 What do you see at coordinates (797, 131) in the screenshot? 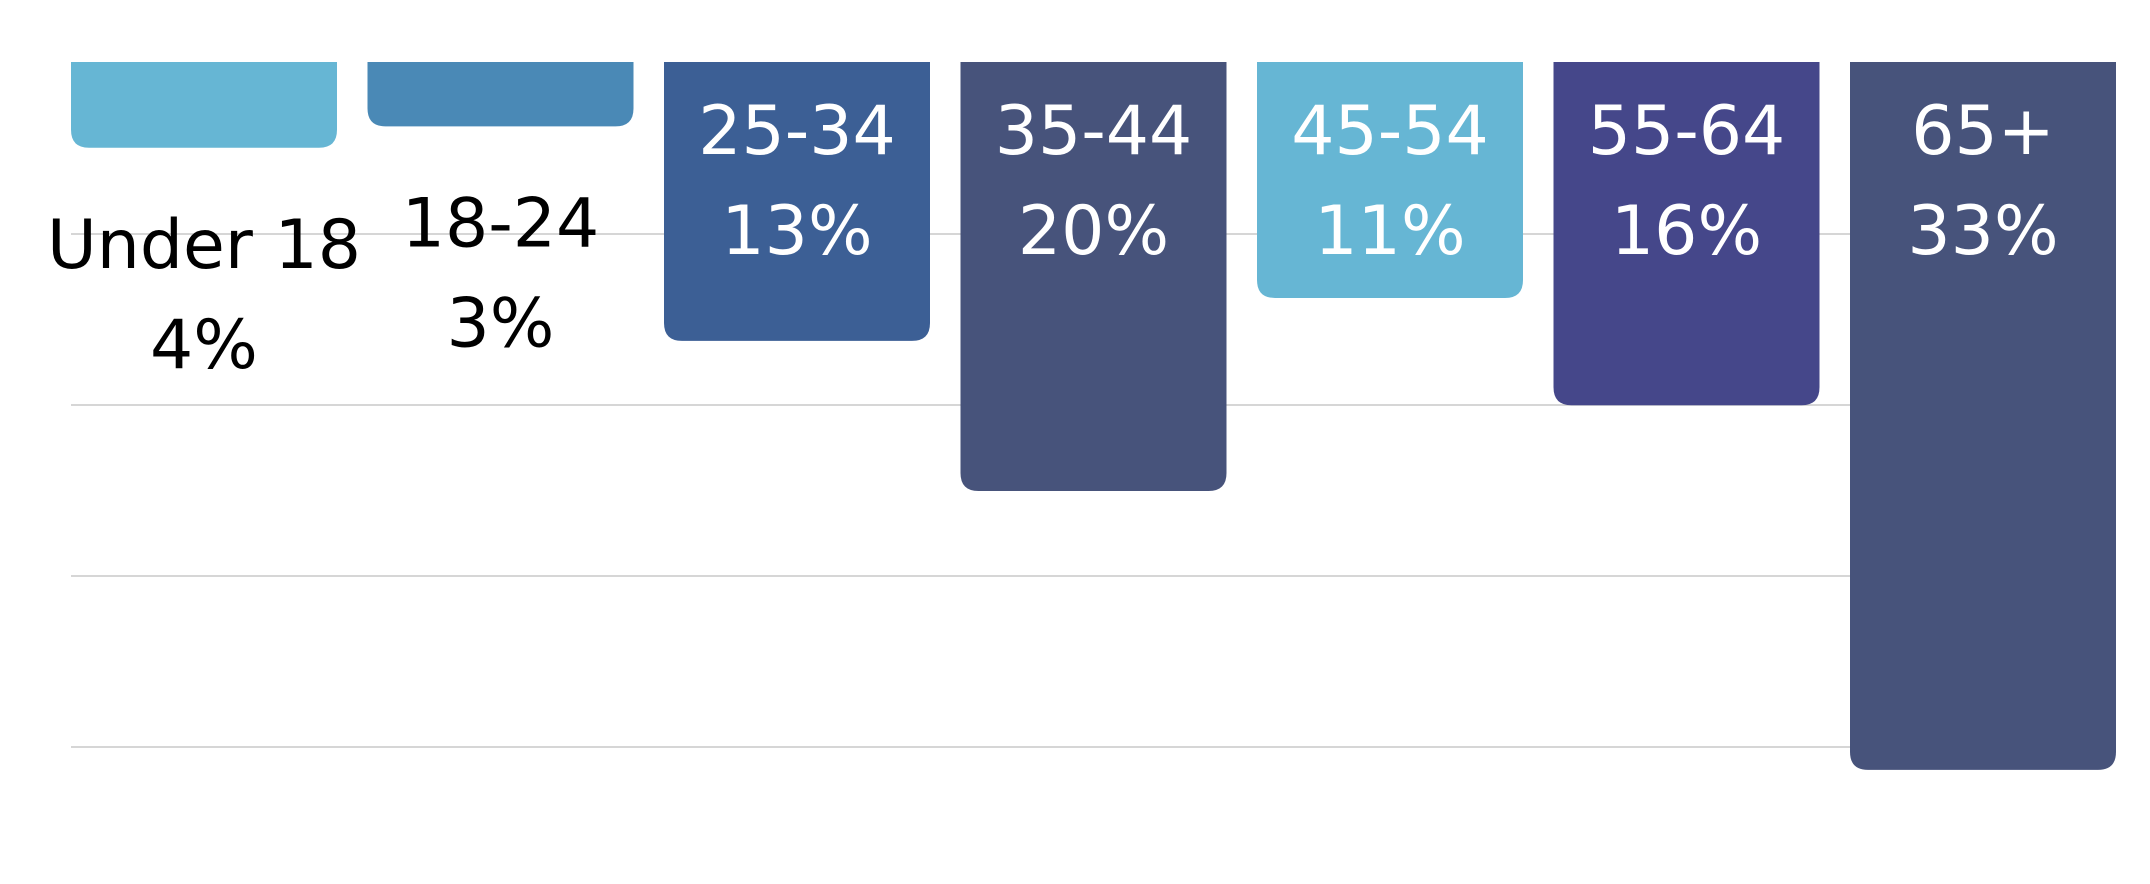
I see `category-label: 25-34` at bounding box center [797, 131].